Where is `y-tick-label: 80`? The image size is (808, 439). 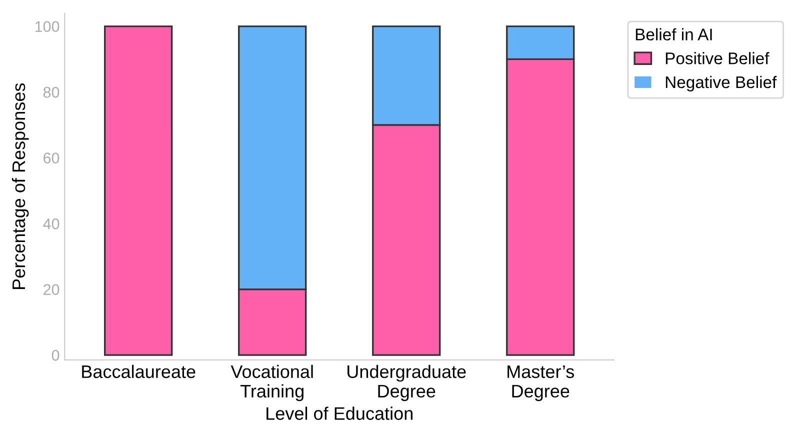
y-tick-label: 80 is located at coordinates (51, 92).